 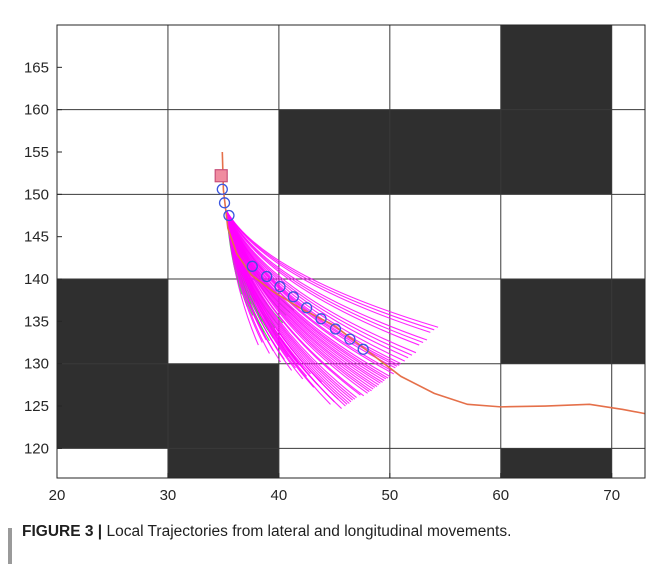 I want to click on caption-label: FIGURE 3 |, so click(x=62, y=531).